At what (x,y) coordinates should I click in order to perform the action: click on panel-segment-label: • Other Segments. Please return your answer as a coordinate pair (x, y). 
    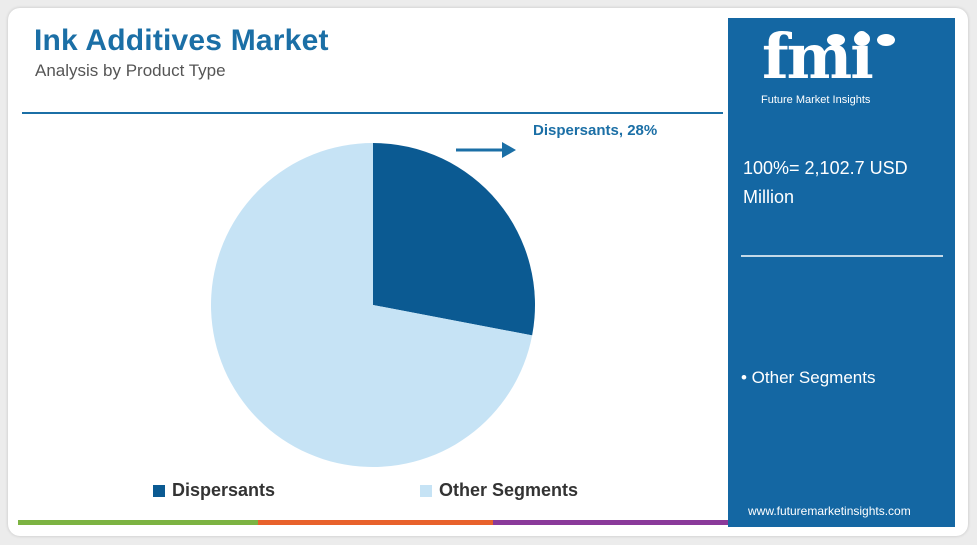
    Looking at the image, I should click on (808, 377).